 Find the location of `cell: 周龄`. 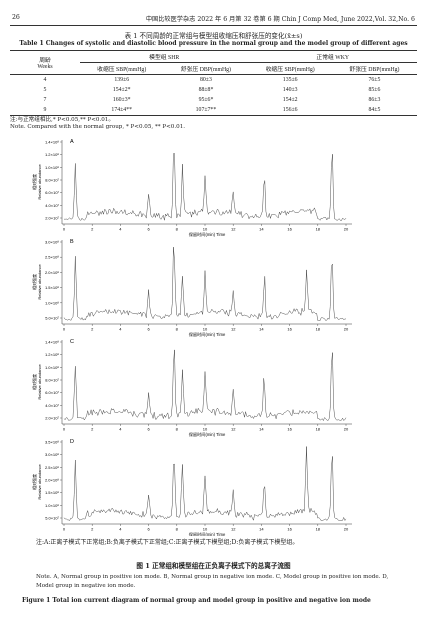

cell: 周龄 is located at coordinates (45, 61).